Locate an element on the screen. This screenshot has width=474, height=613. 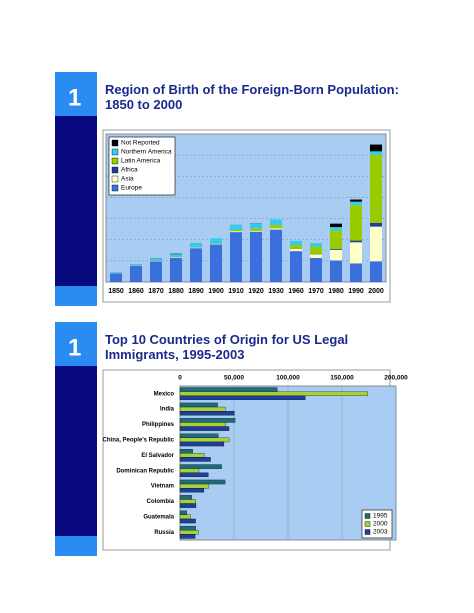
legend-label: 1995 is located at coordinates (380, 516).